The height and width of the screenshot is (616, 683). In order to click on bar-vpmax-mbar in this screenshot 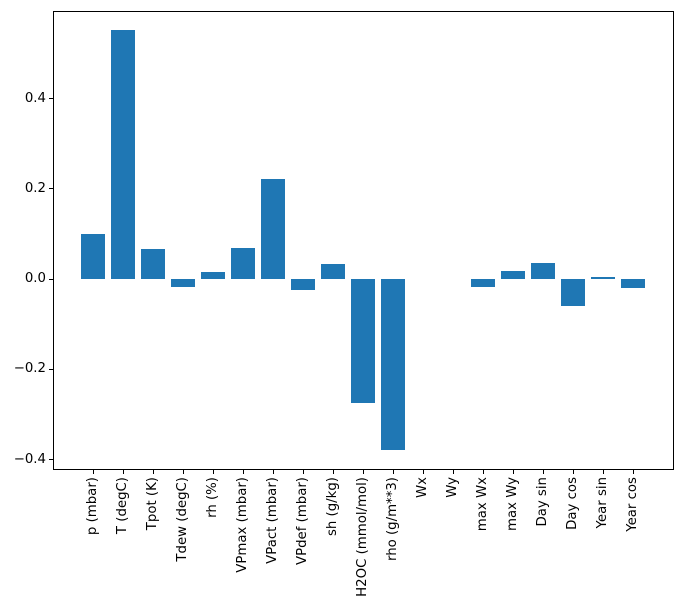, I will do `click(243, 263)`.